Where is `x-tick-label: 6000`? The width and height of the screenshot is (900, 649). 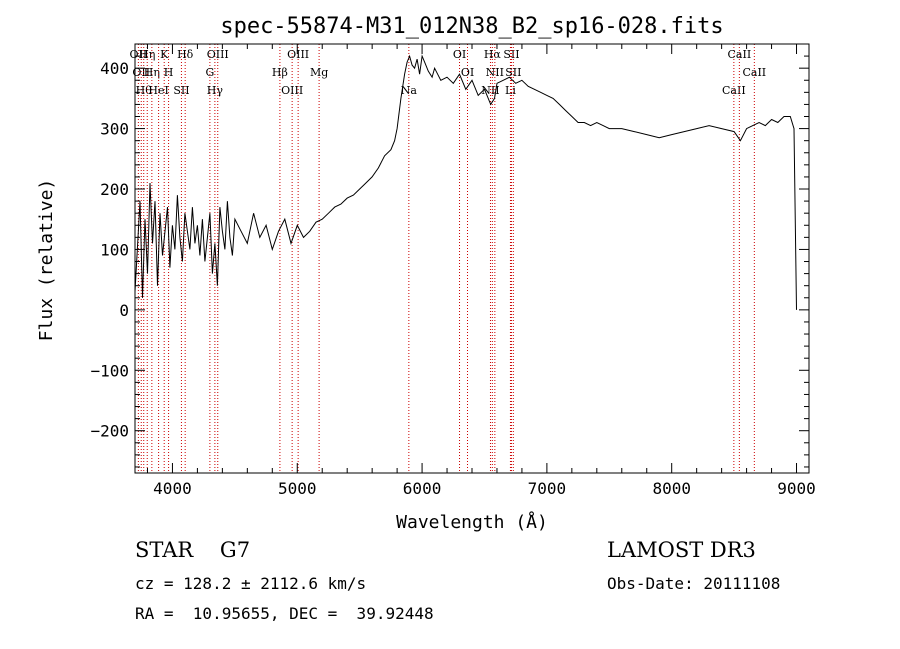 x-tick-label: 6000 is located at coordinates (422, 488).